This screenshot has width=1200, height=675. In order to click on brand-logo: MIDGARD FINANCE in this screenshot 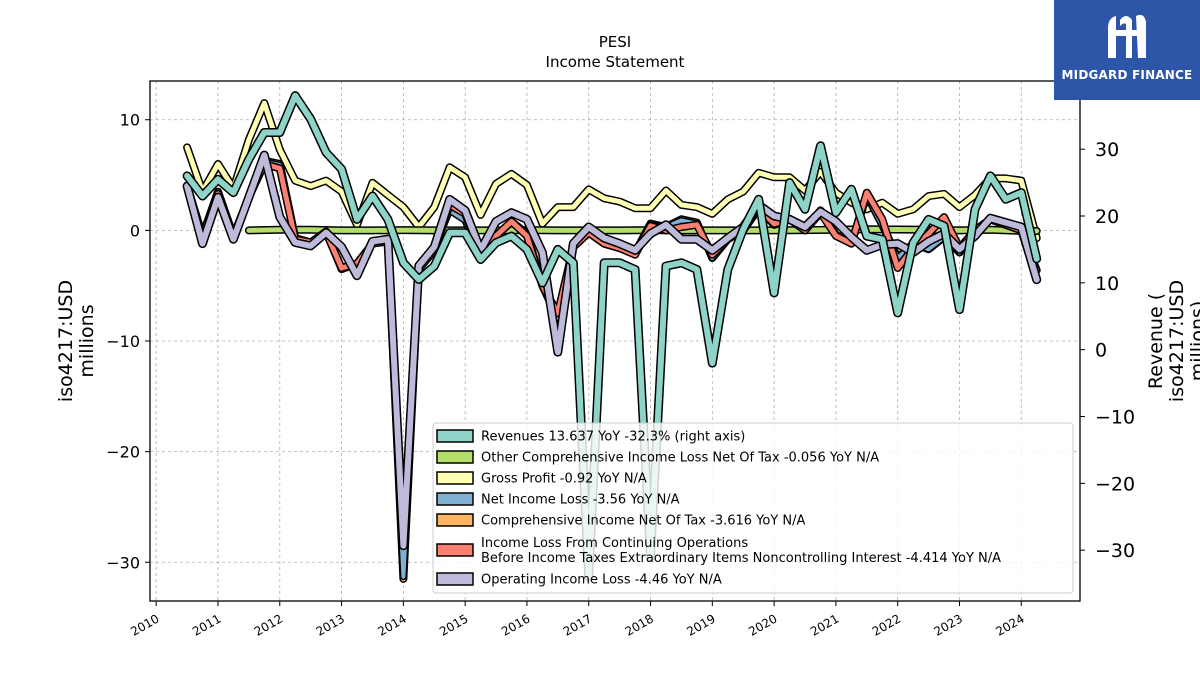, I will do `click(1127, 50)`.